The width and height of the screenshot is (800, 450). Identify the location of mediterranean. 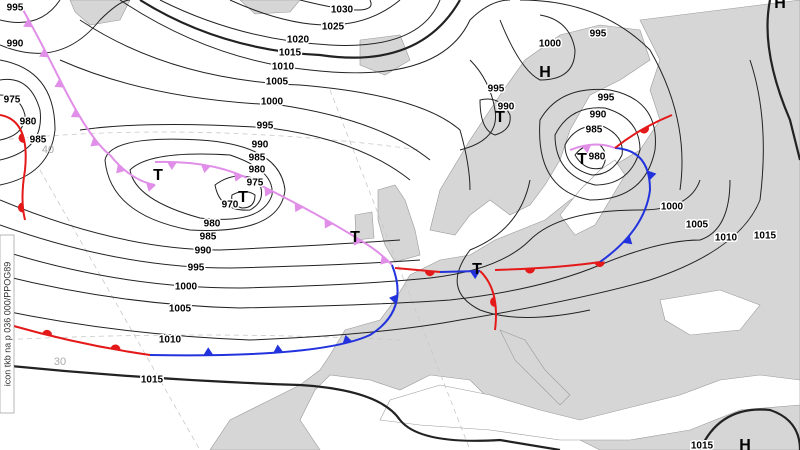
(589, 407).